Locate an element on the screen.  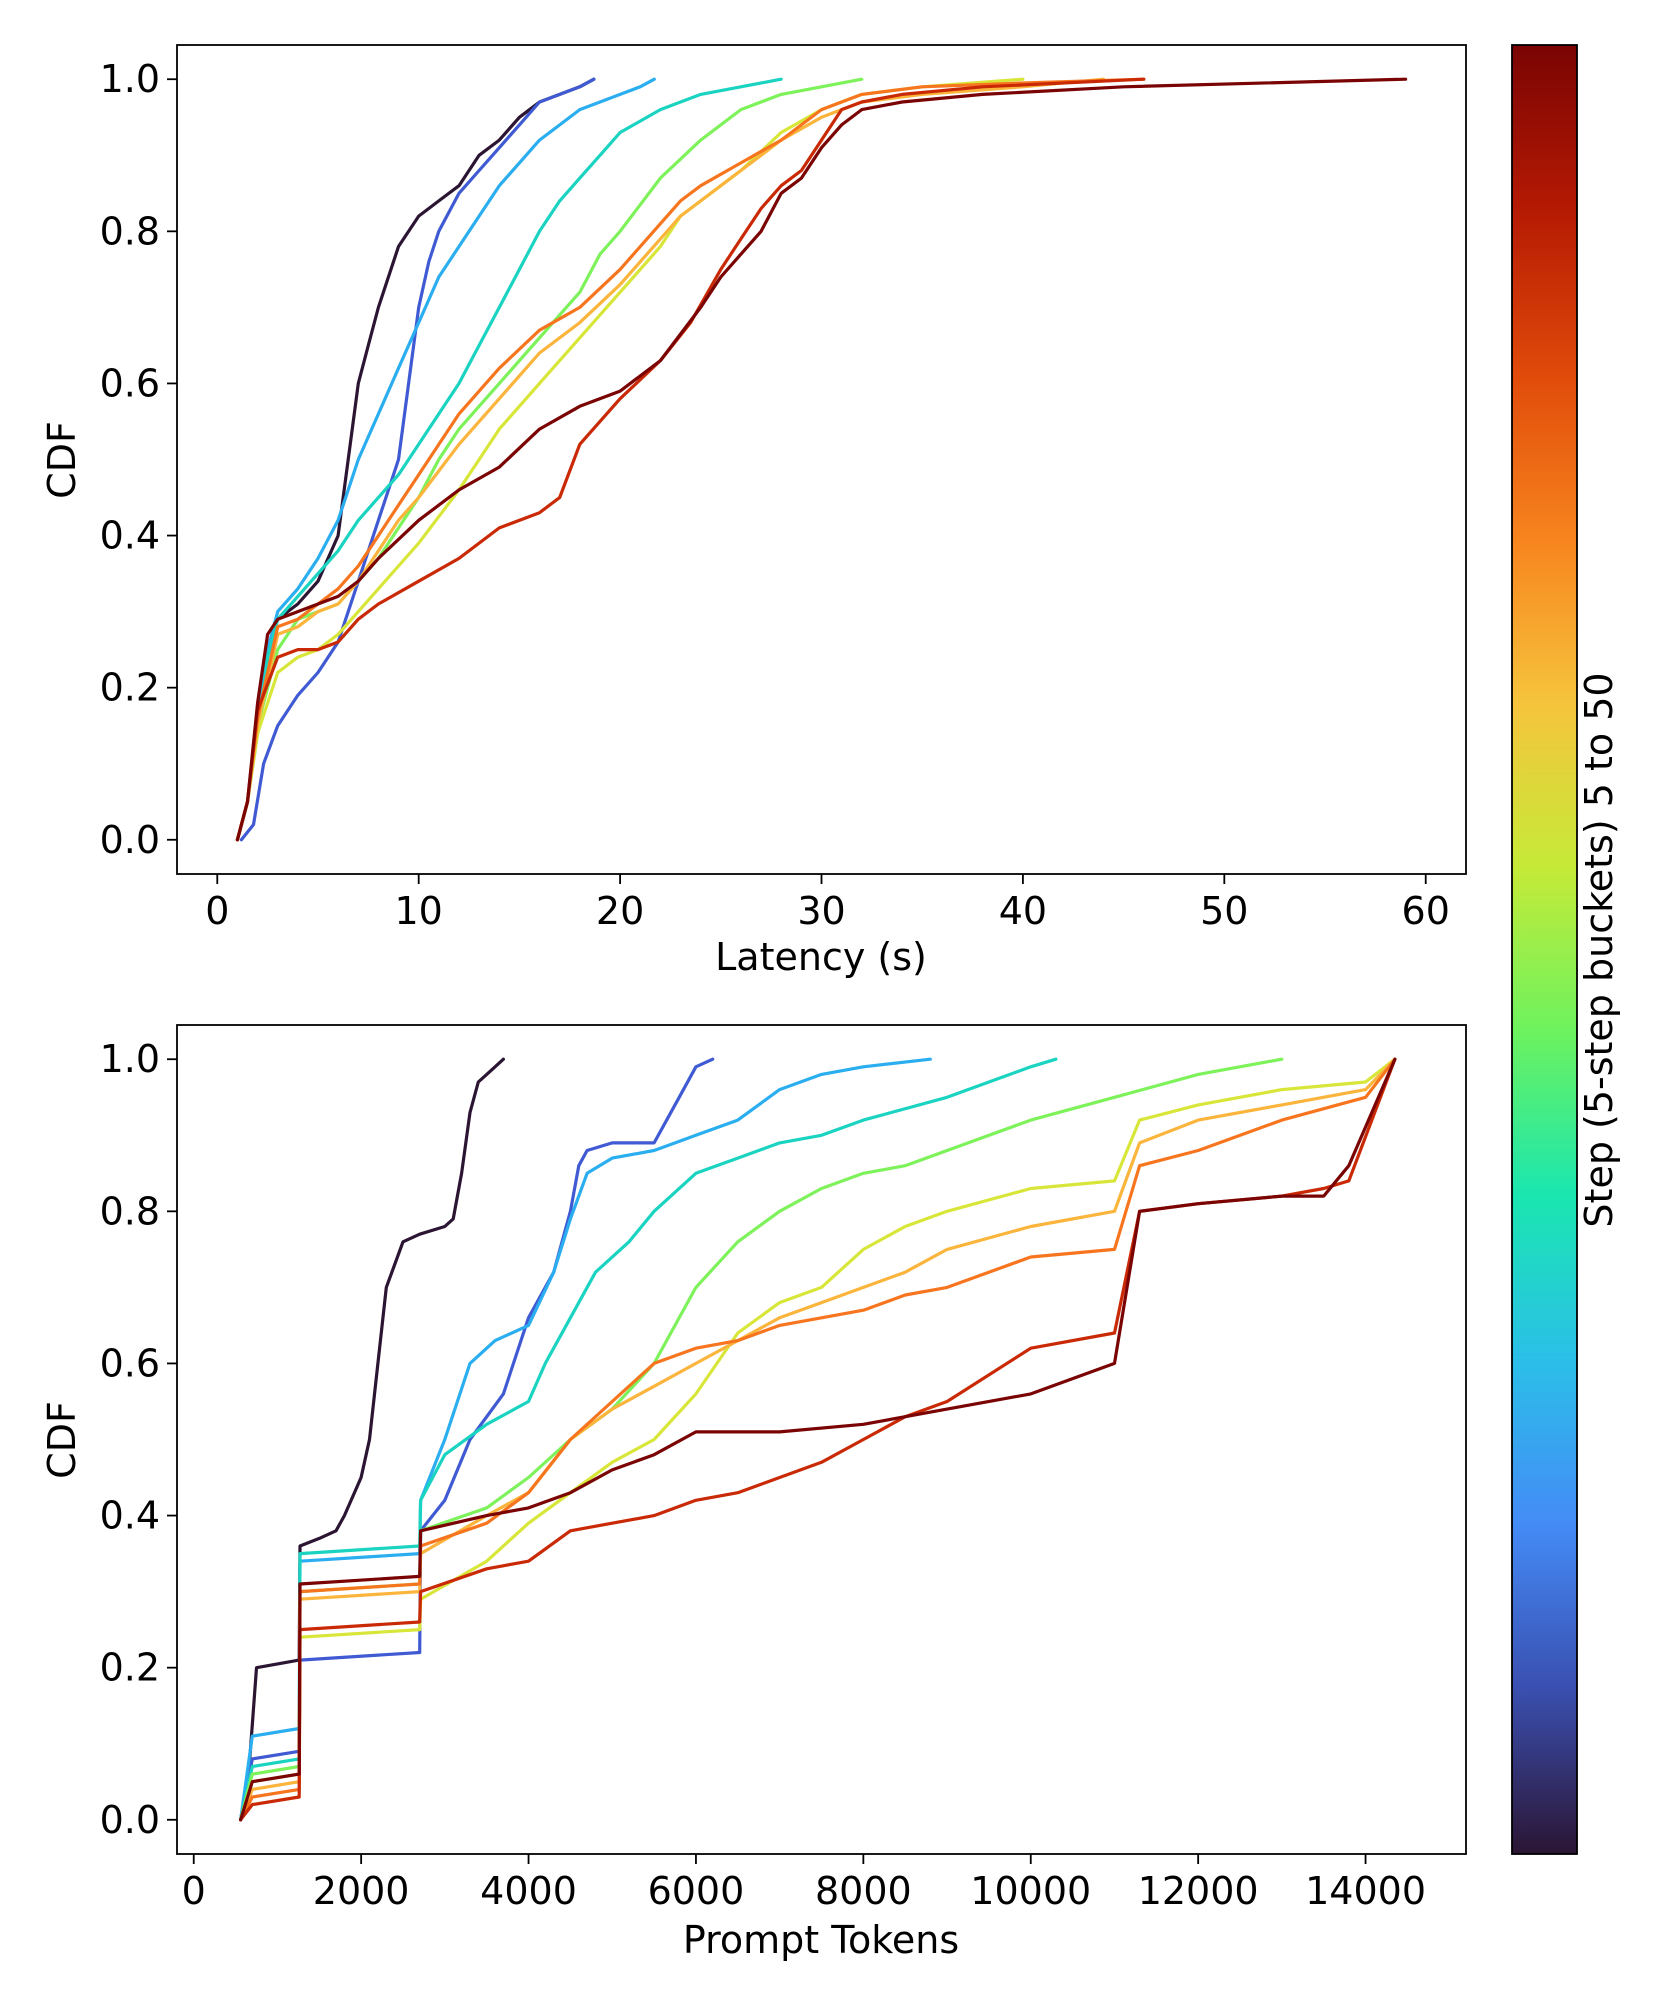
prompt-tokens-y-axis-label: CDF is located at coordinates (62, 1440).